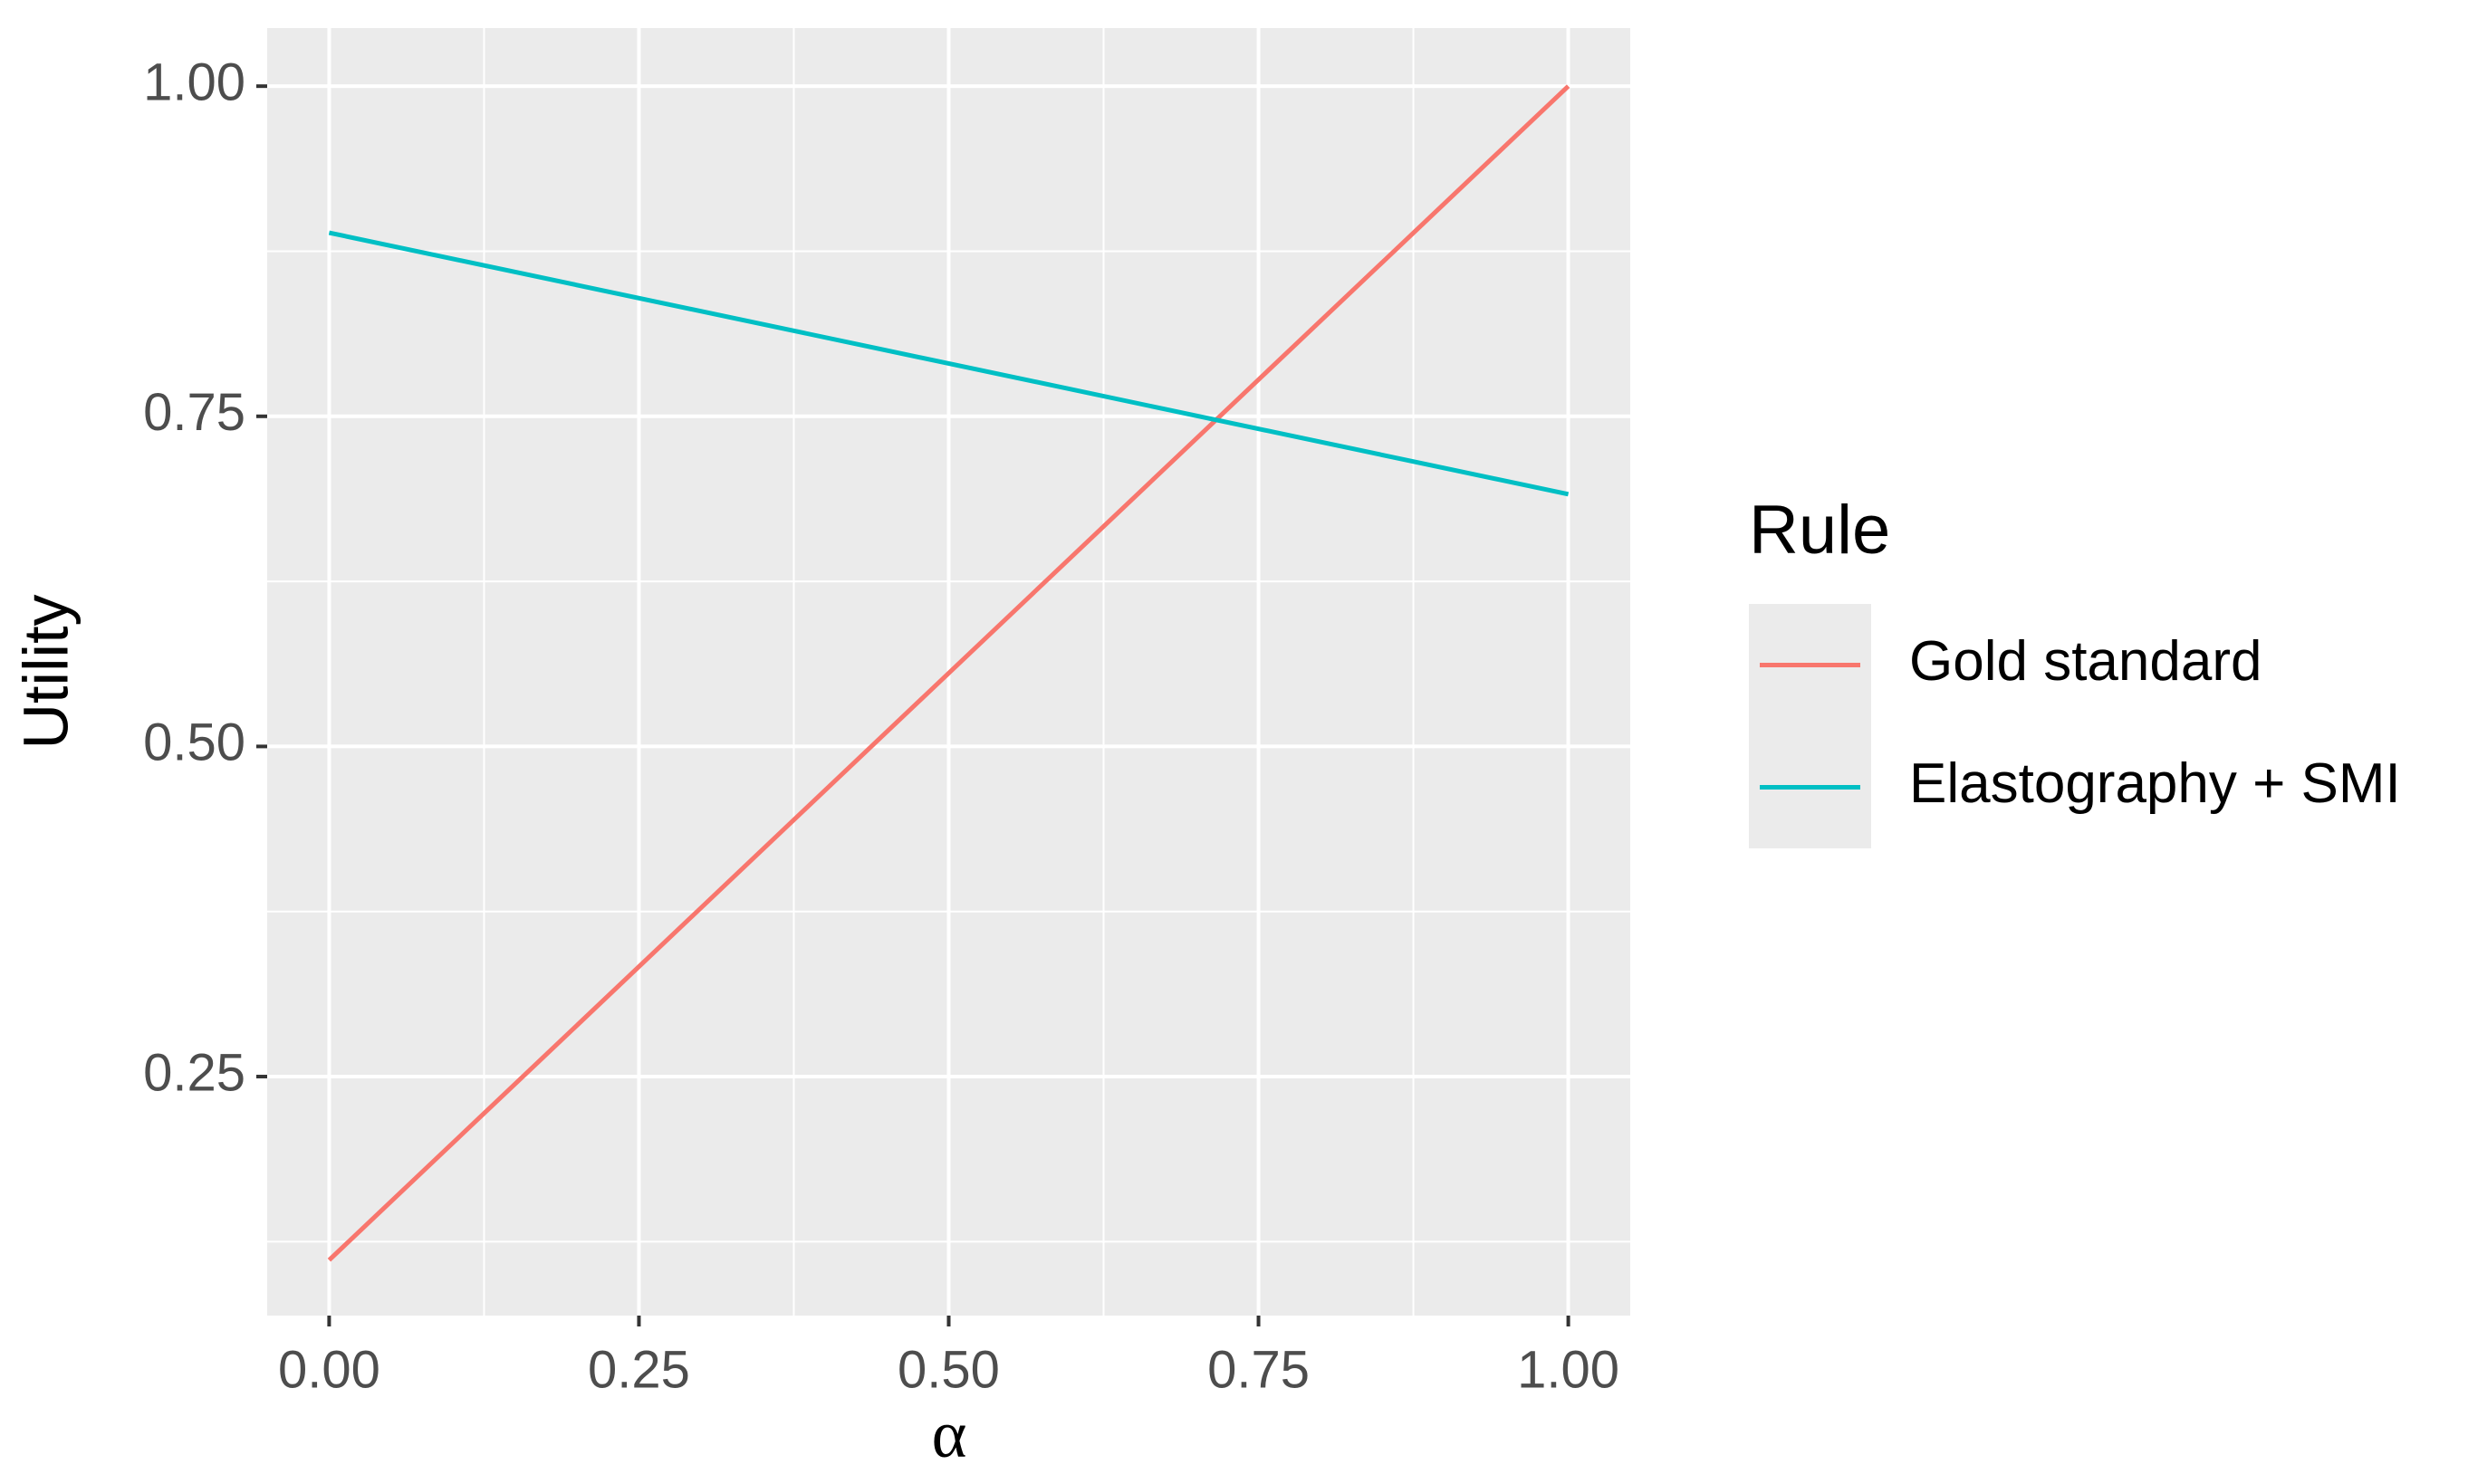  What do you see at coordinates (949, 1435) in the screenshot?
I see `x-axis-title: α` at bounding box center [949, 1435].